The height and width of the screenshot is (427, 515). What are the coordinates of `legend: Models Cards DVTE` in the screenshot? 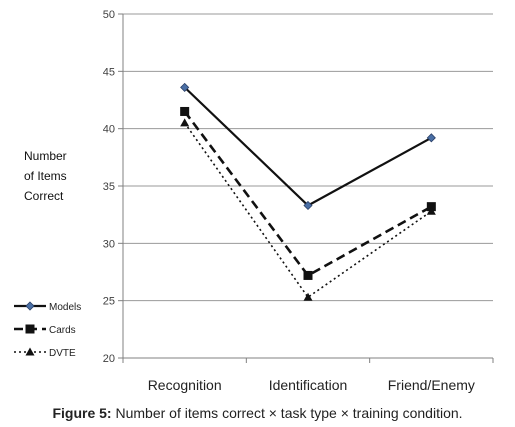 It's located at (47, 330).